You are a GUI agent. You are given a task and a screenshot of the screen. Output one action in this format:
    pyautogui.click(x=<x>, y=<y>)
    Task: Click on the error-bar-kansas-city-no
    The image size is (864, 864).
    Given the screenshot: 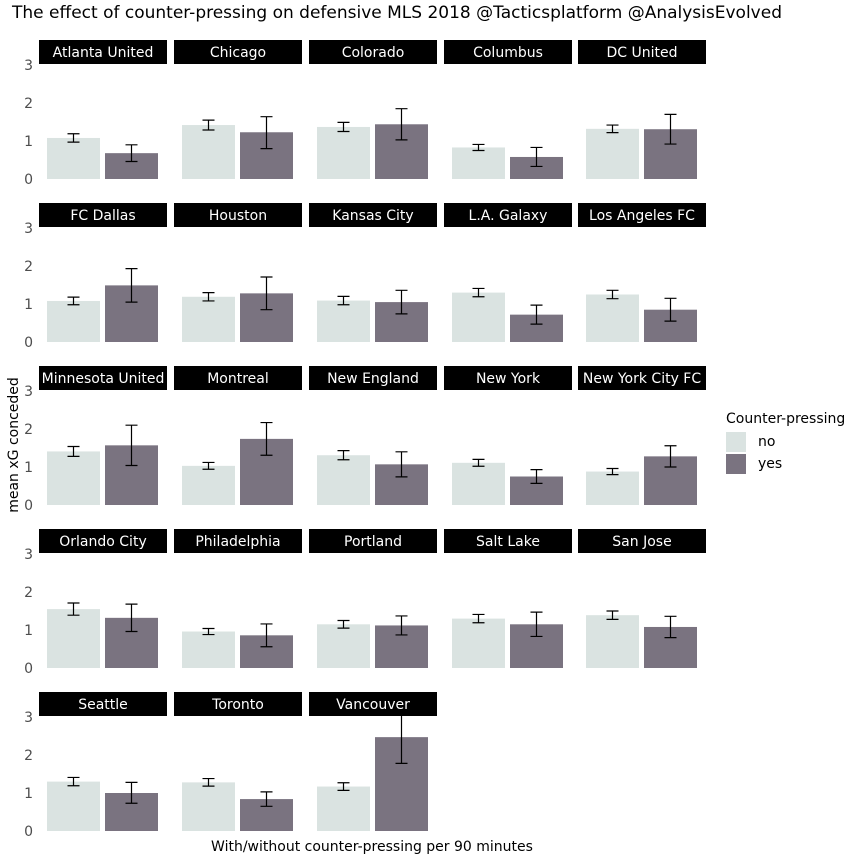 What is the action you would take?
    pyautogui.click(x=343, y=300)
    